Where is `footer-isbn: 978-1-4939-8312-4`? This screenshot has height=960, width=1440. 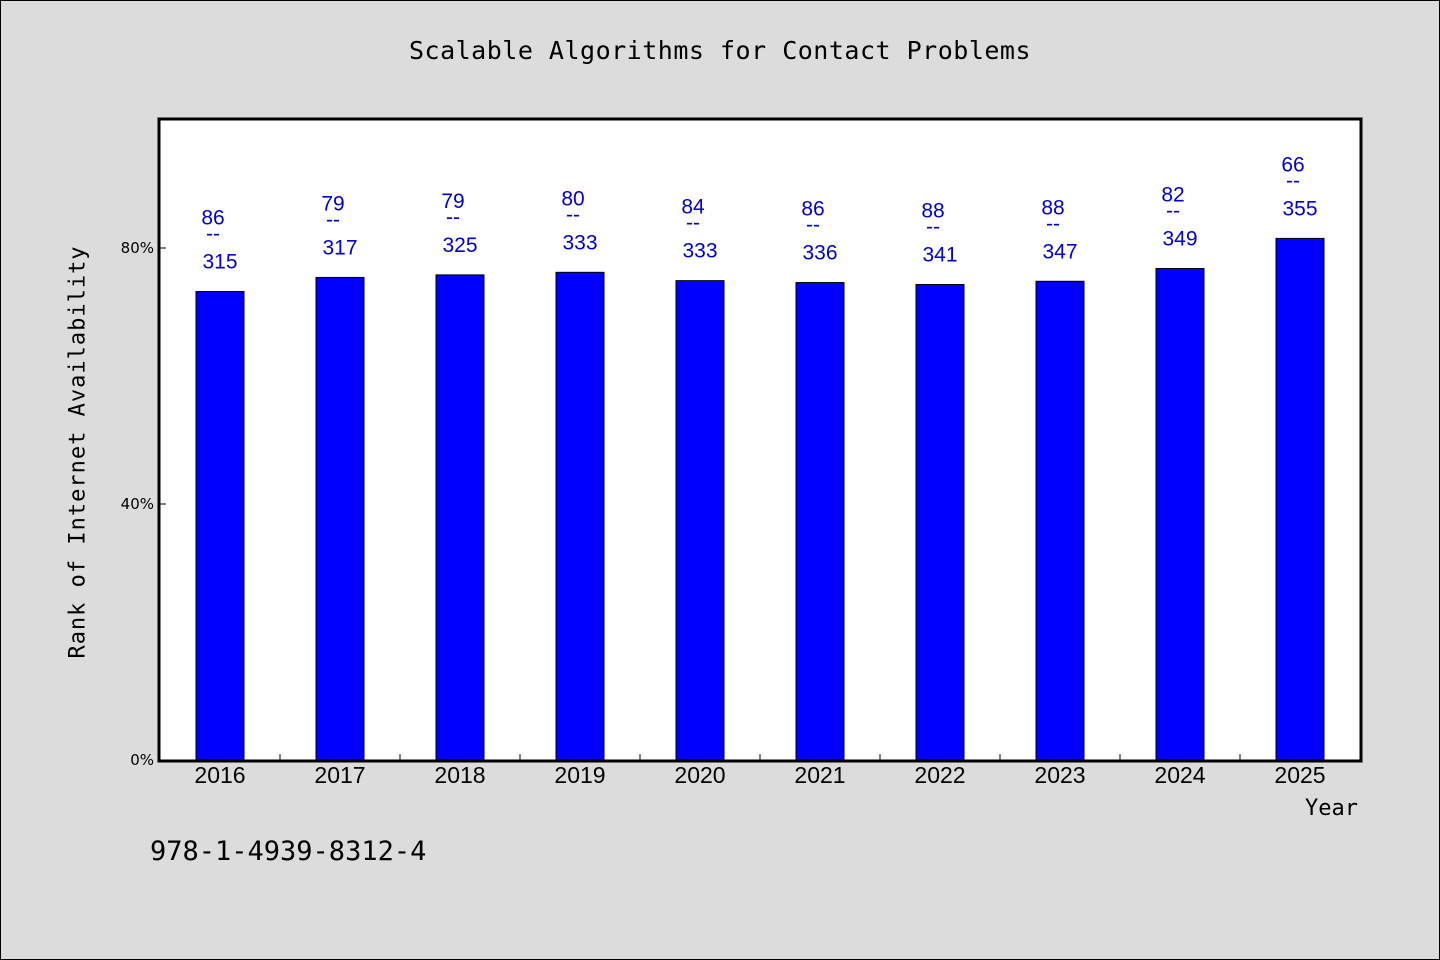 footer-isbn: 978-1-4939-8312-4 is located at coordinates (288, 851).